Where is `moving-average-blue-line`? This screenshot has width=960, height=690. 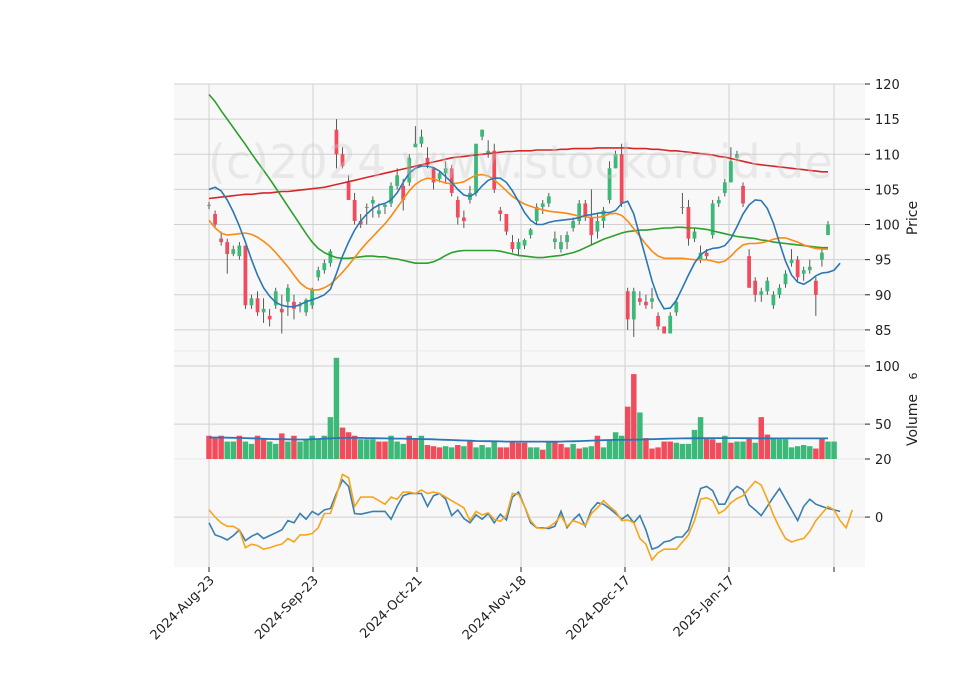 moving-average-blue-line is located at coordinates (524, 237).